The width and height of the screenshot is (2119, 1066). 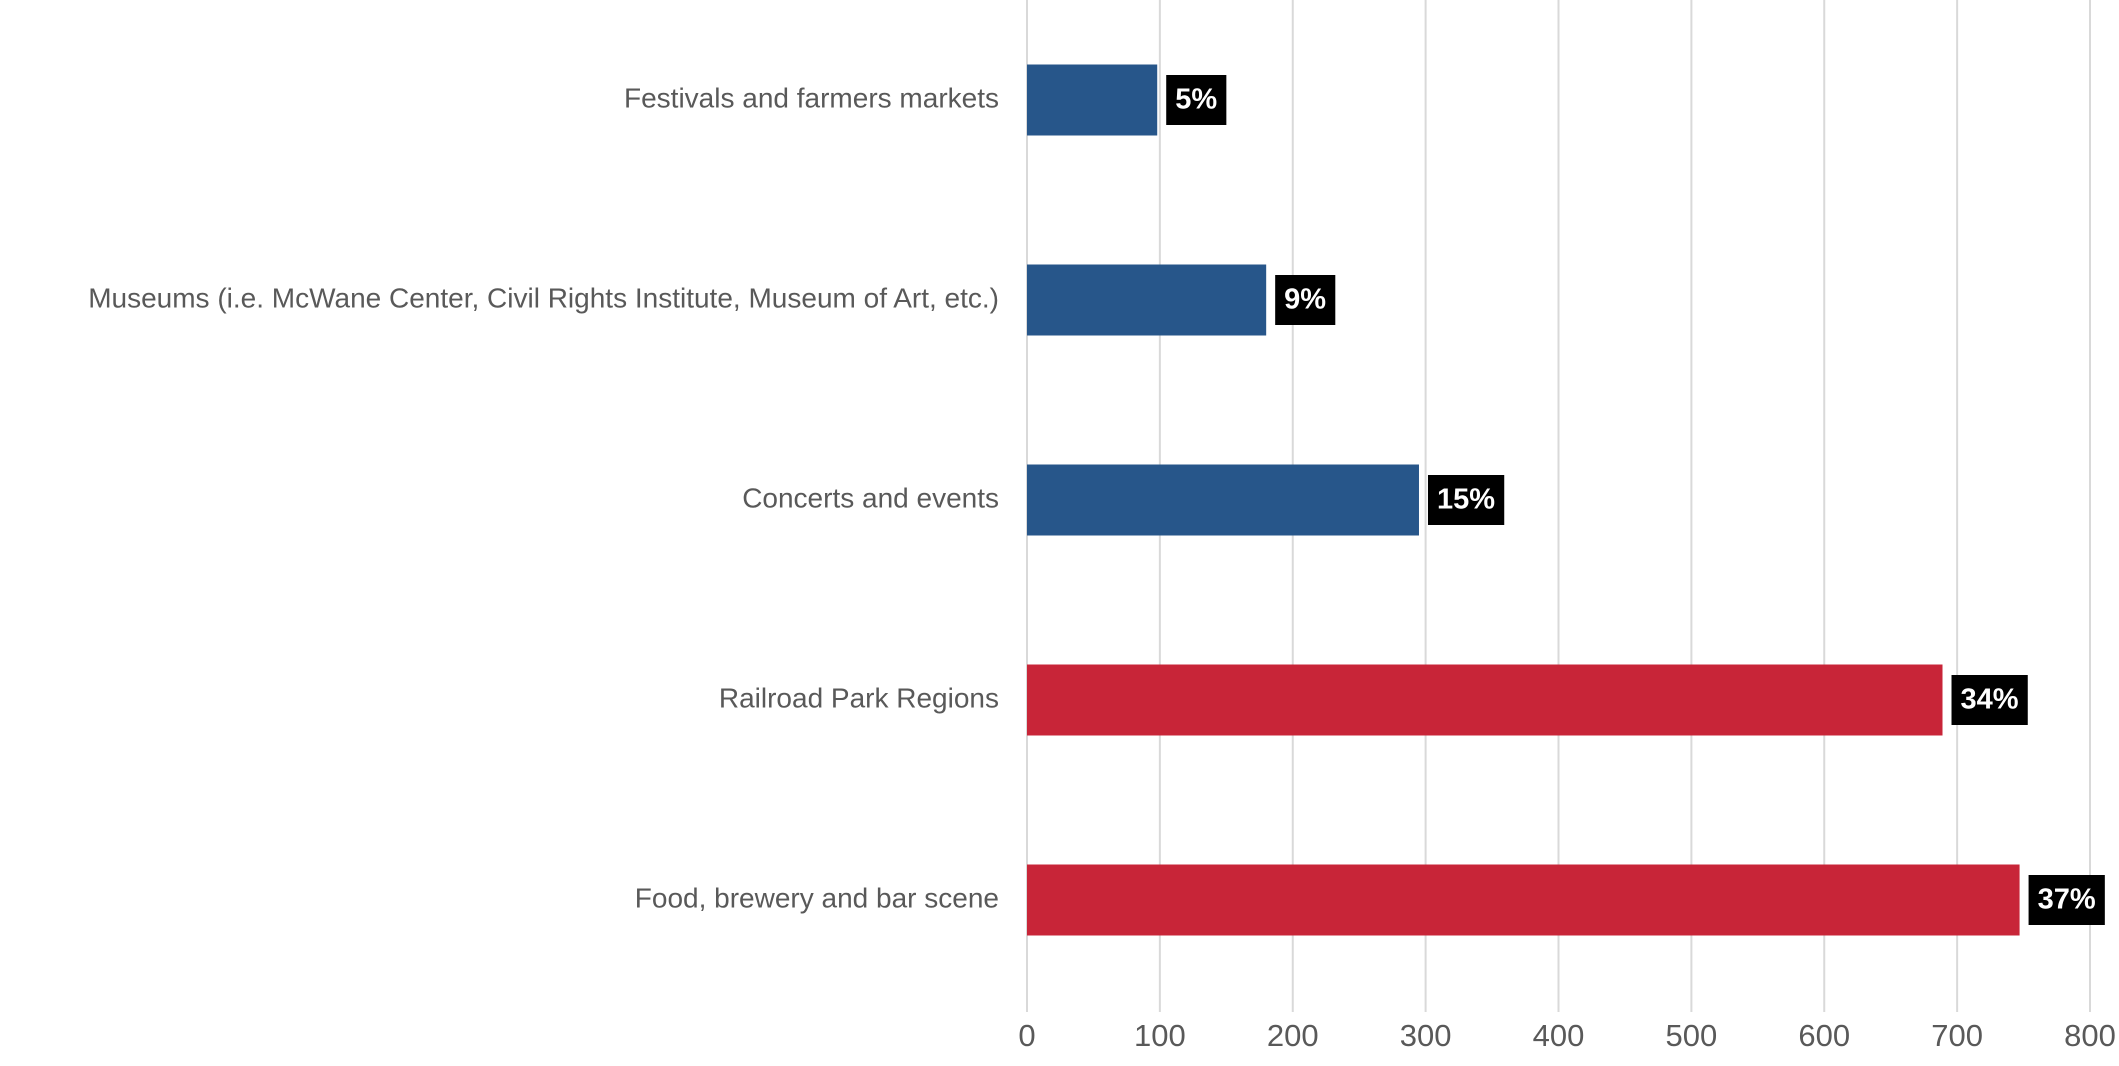 I want to click on value-label: 37%, so click(x=2067, y=900).